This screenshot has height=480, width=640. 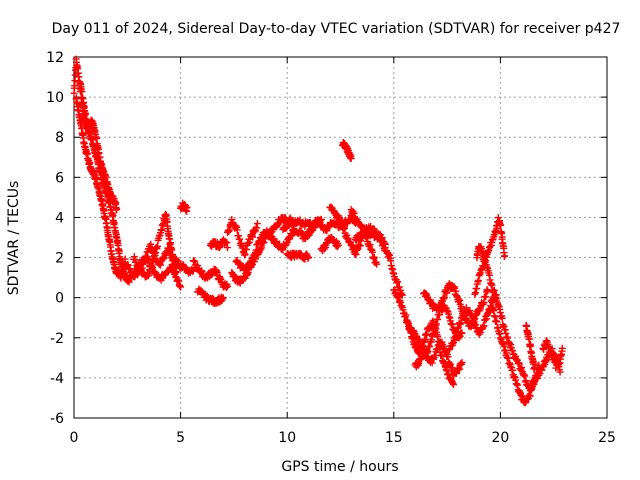 What do you see at coordinates (57, 339) in the screenshot?
I see `y-tick-label: -2` at bounding box center [57, 339].